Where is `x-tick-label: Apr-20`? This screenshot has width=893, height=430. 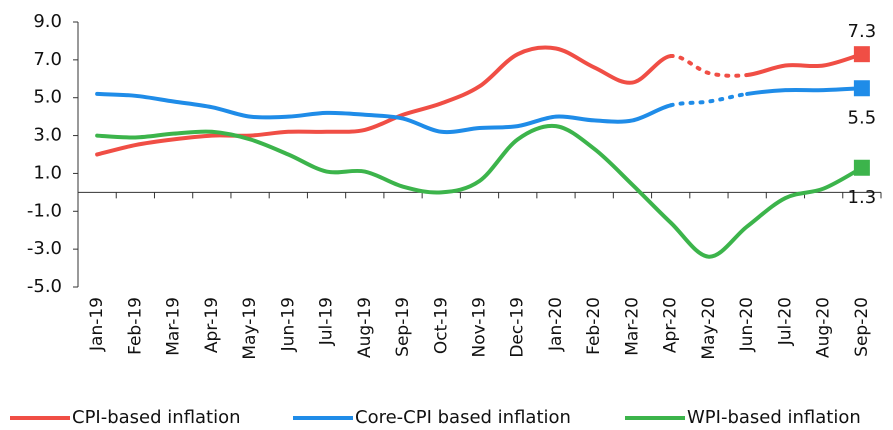
x-tick-label: Apr-20 is located at coordinates (671, 325).